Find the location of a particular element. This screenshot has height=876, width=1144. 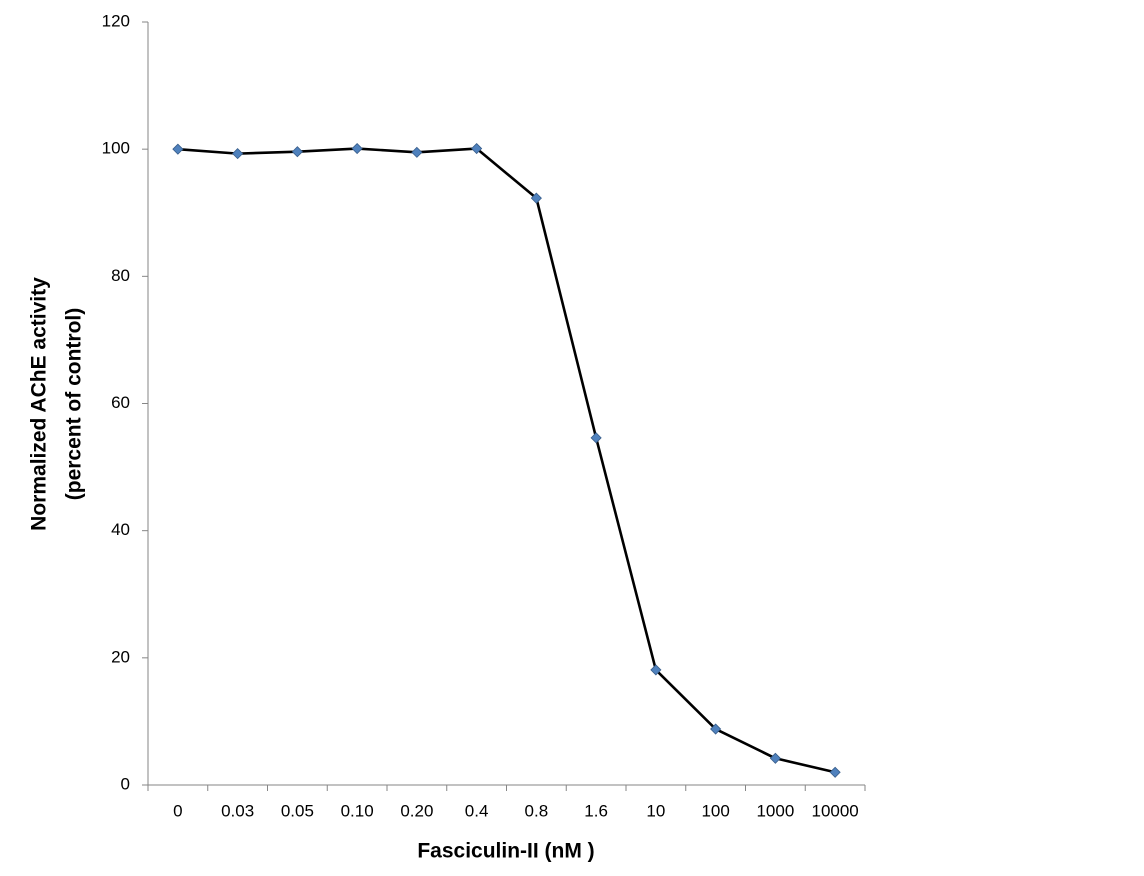

y-tick-label: 120 is located at coordinates (116, 20).